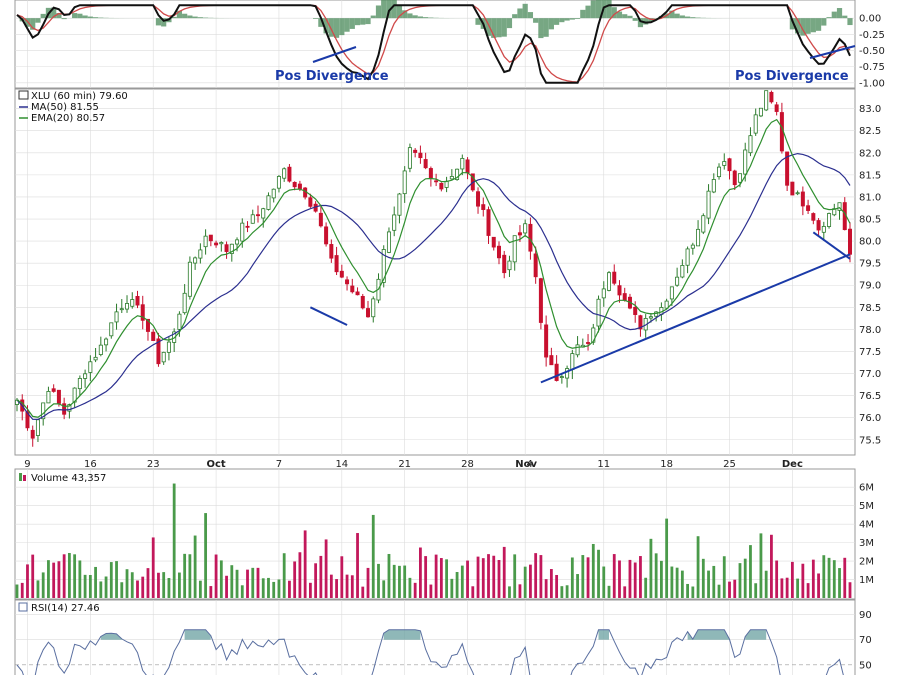 The width and height of the screenshot is (900, 675). Describe the element at coordinates (529, 464) in the screenshot. I see `date-label: 4` at that location.